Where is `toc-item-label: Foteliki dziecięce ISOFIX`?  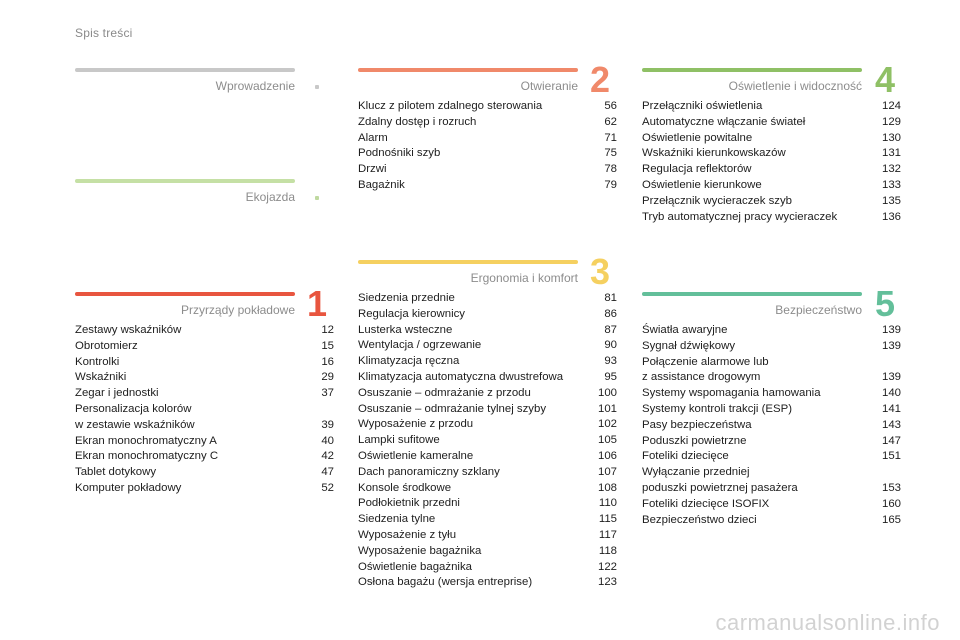
toc-item-label: Foteliki dziecięce ISOFIX is located at coordinates (706, 503).